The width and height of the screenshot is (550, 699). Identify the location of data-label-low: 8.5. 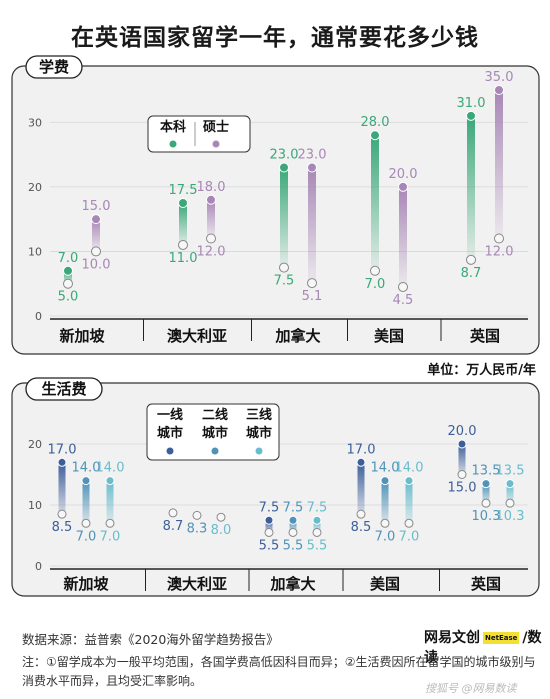
(62, 527).